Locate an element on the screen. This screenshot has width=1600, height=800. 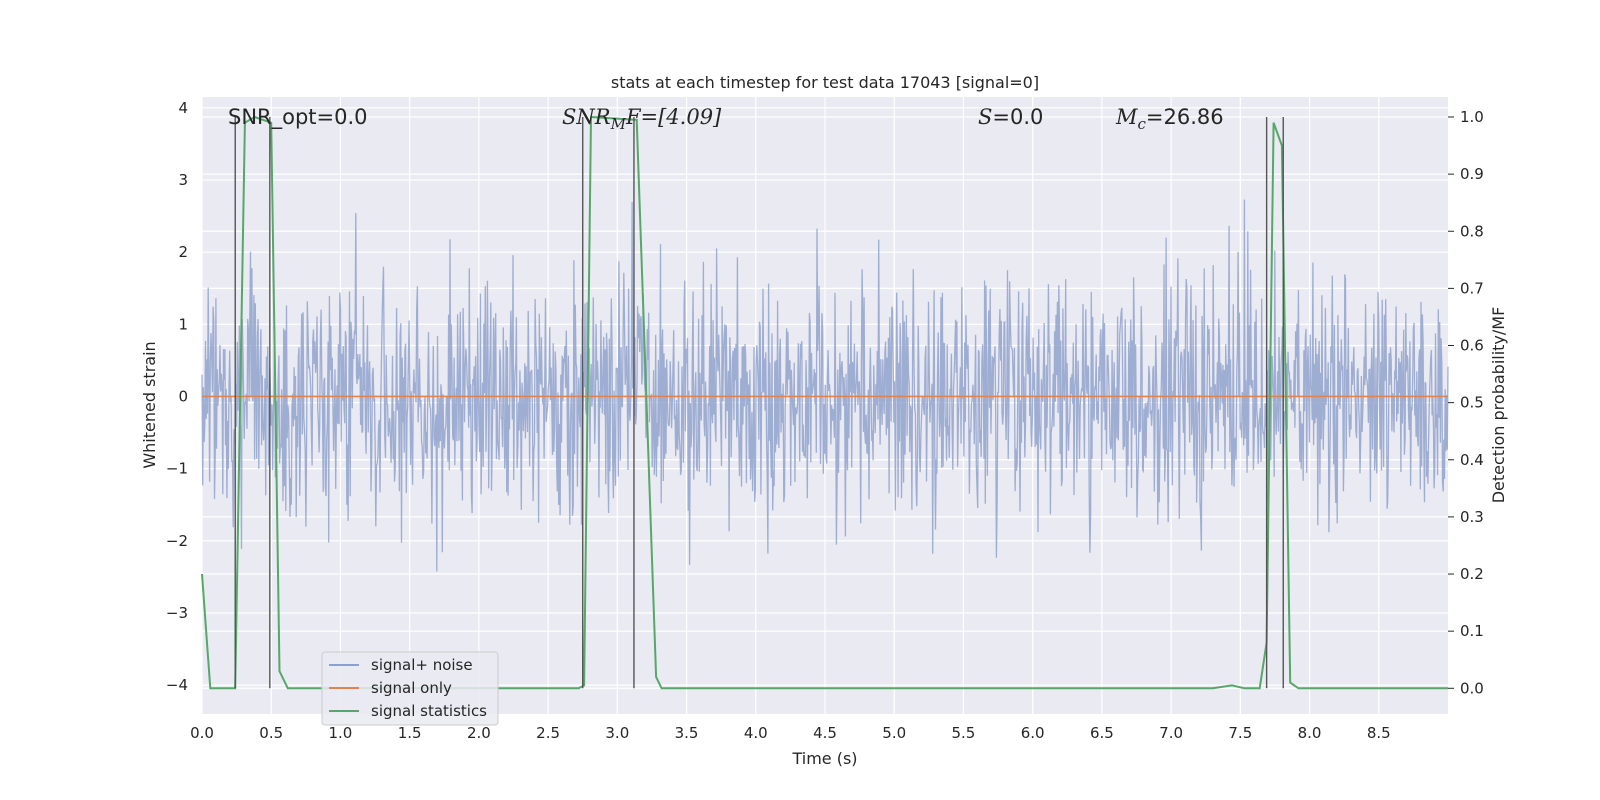
mc-value: =26.86 is located at coordinates (1185, 117).